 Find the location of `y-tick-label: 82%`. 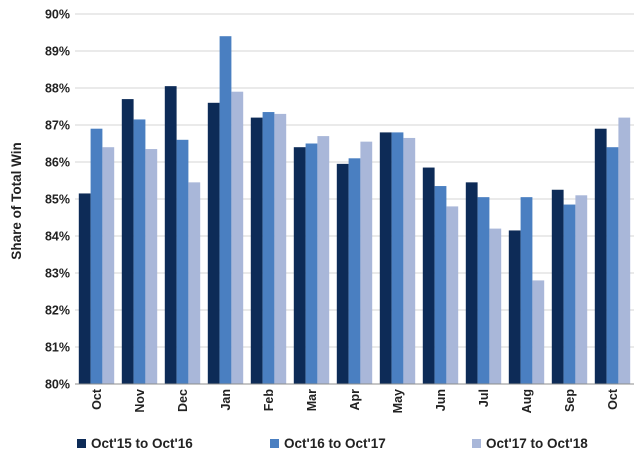

y-tick-label: 82% is located at coordinates (57, 311).